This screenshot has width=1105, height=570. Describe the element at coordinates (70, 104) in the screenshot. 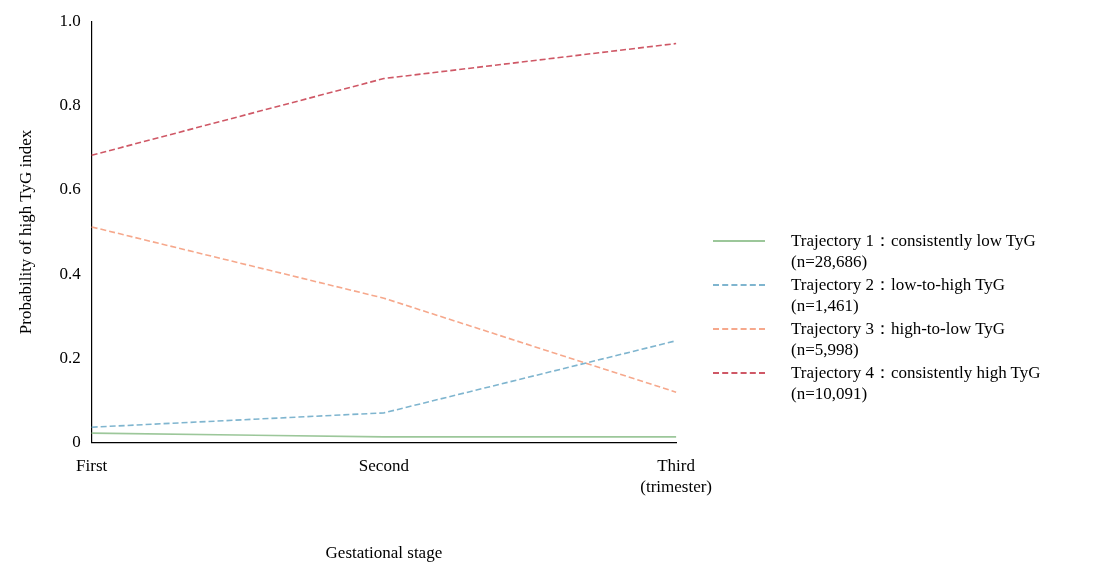

I see `y-tick-label: 0.8` at that location.